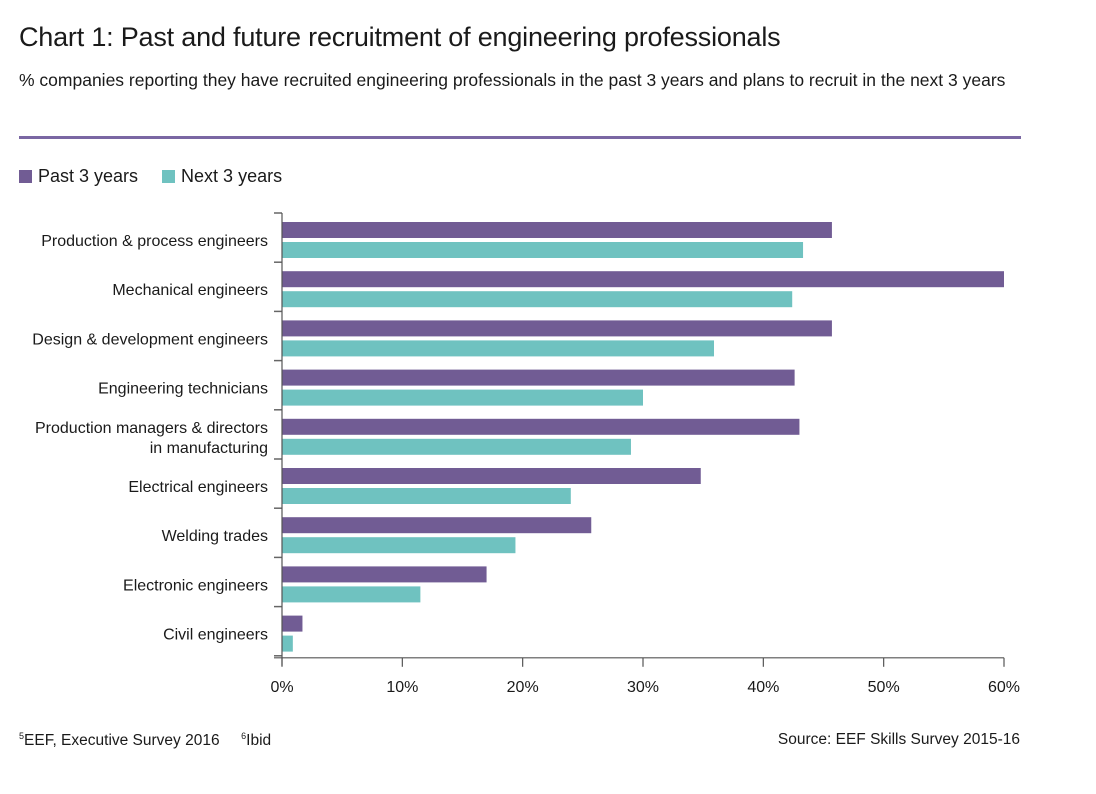 The height and width of the screenshot is (794, 1096). What do you see at coordinates (122, 740) in the screenshot?
I see `footnote-text-5: EEF, Executive Survey 2016` at bounding box center [122, 740].